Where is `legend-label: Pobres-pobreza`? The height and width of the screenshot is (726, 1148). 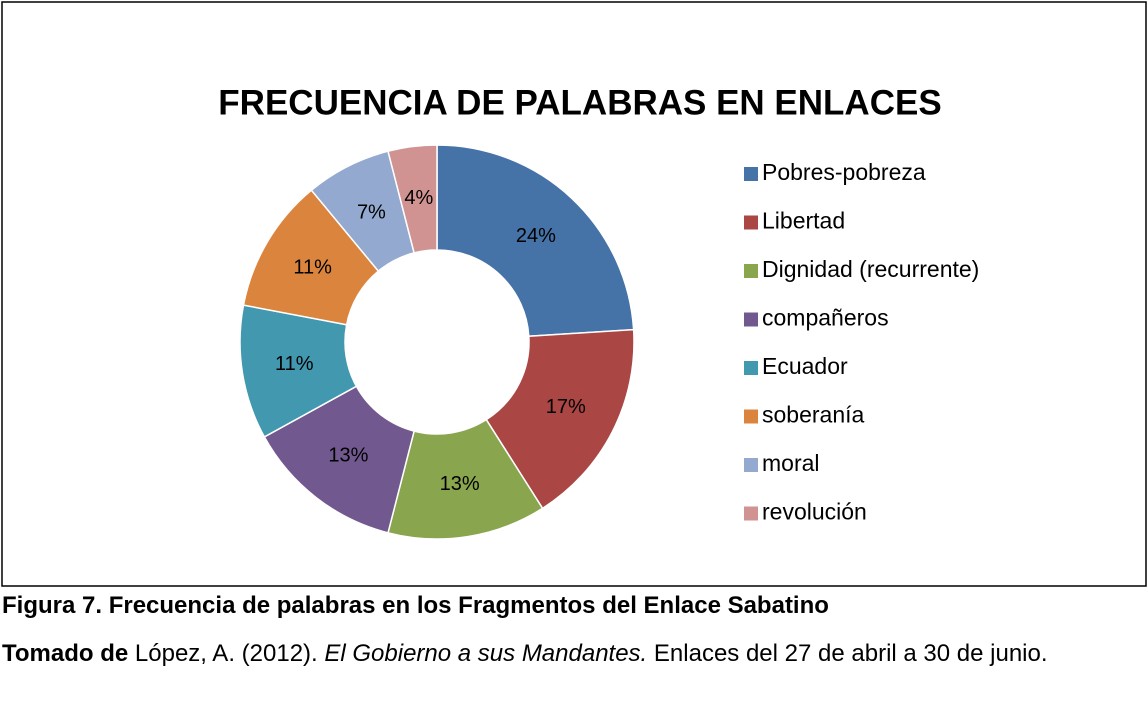 legend-label: Pobres-pobreza is located at coordinates (844, 172).